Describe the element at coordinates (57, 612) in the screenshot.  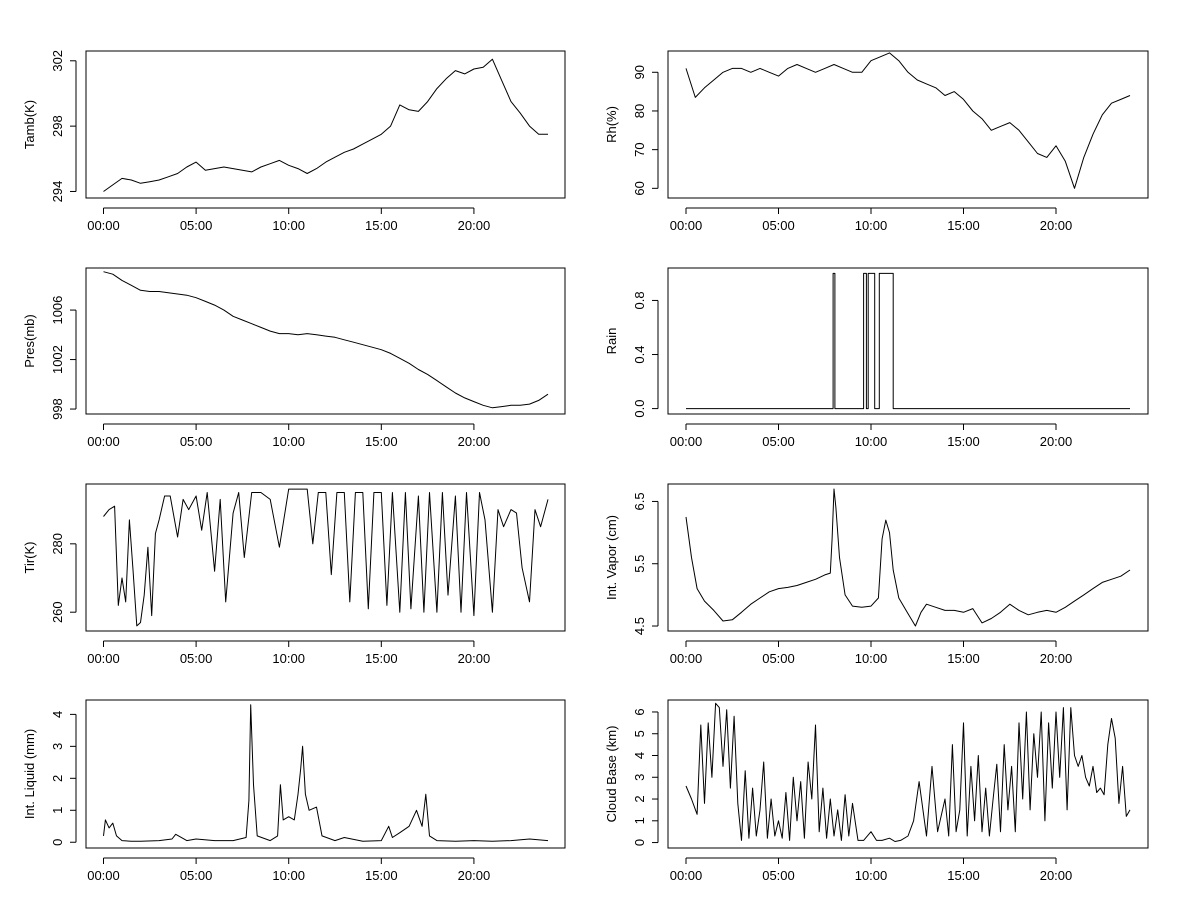
I see `y-tick-label: 260` at that location.